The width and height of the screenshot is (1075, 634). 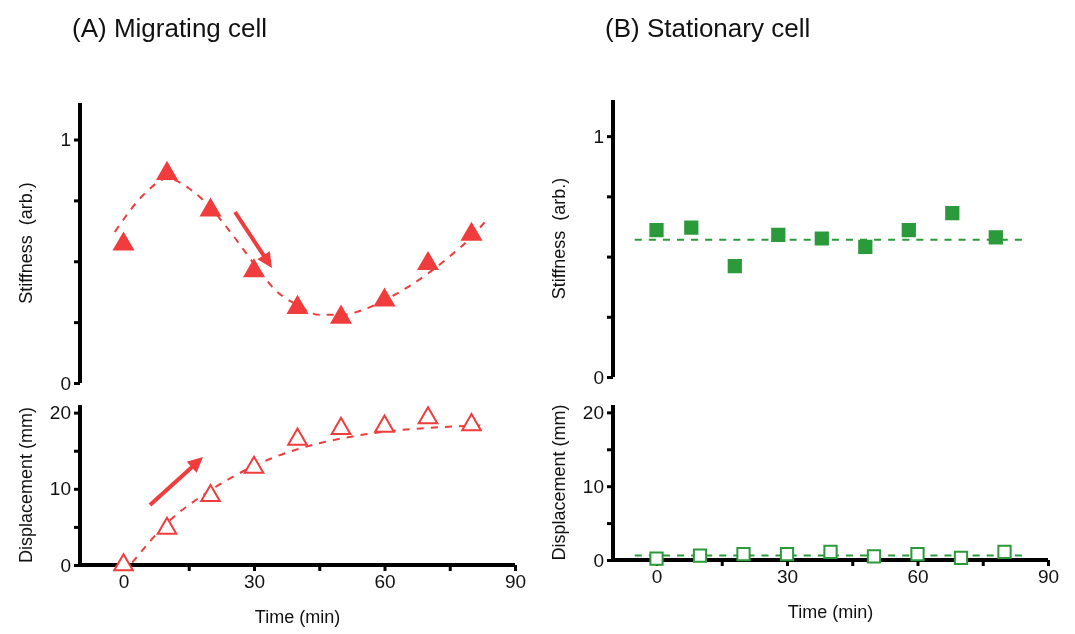 What do you see at coordinates (170, 28) in the screenshot?
I see `chart-title: (A) Migrating cell` at bounding box center [170, 28].